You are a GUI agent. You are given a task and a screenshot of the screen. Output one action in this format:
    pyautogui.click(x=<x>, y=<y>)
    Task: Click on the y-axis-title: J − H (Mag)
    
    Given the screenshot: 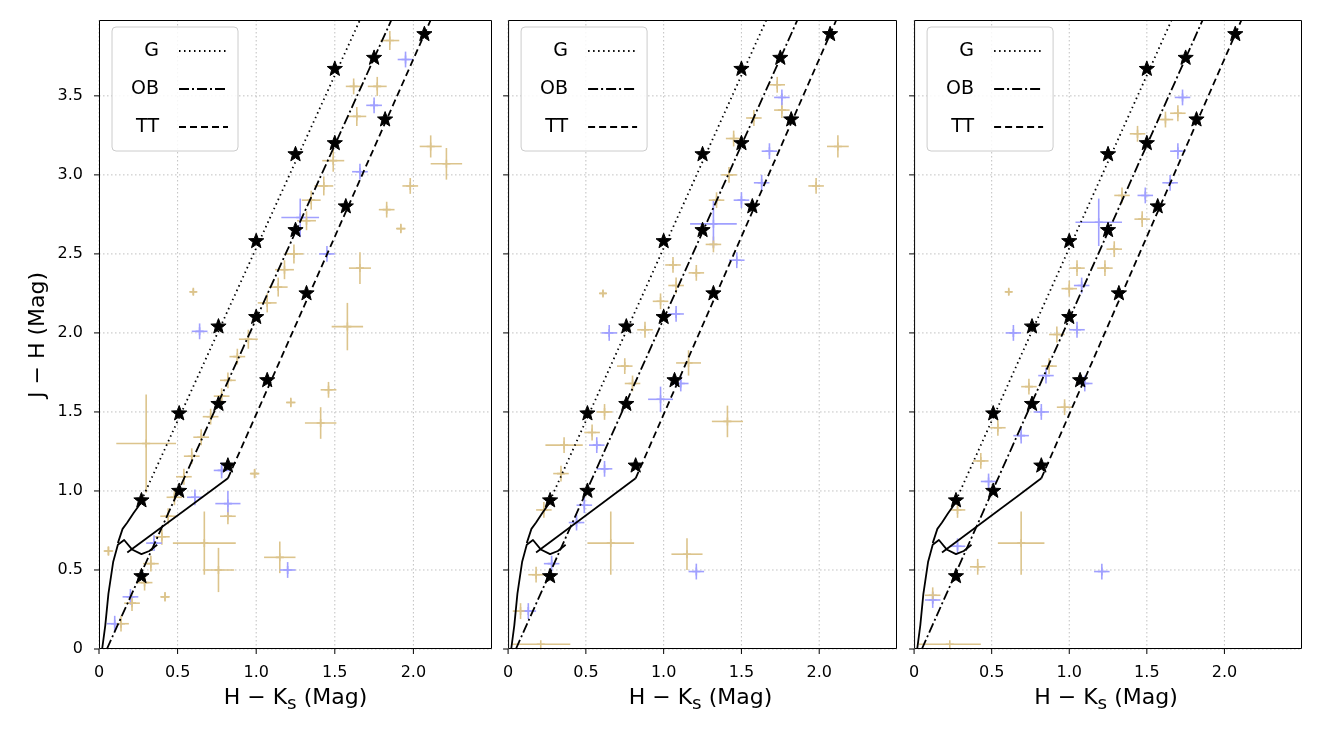 What is the action you would take?
    pyautogui.click(x=36, y=335)
    